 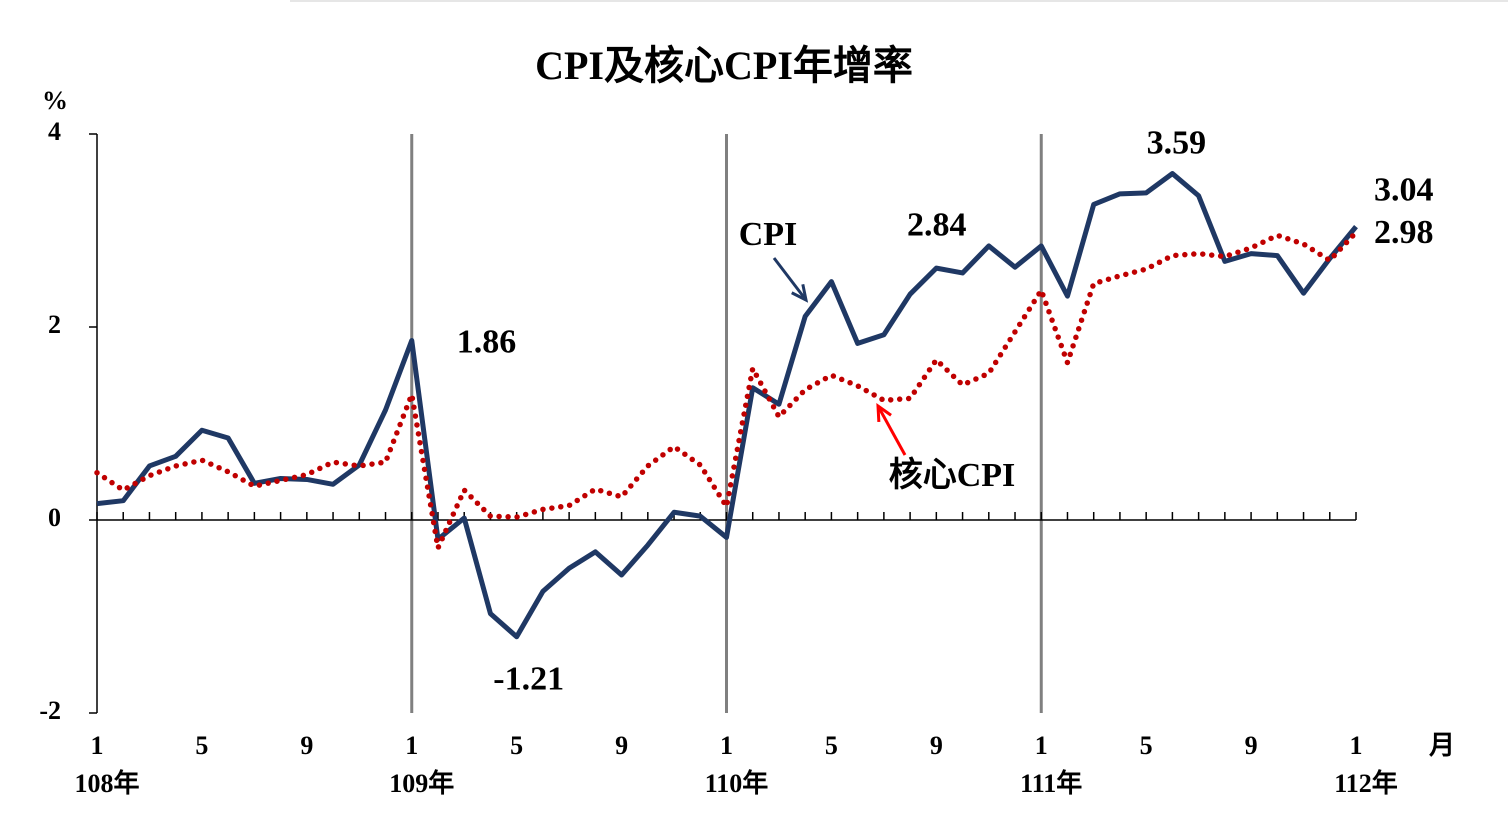 What do you see at coordinates (1177, 142) in the screenshot?
I see `value-label: 3.59` at bounding box center [1177, 142].